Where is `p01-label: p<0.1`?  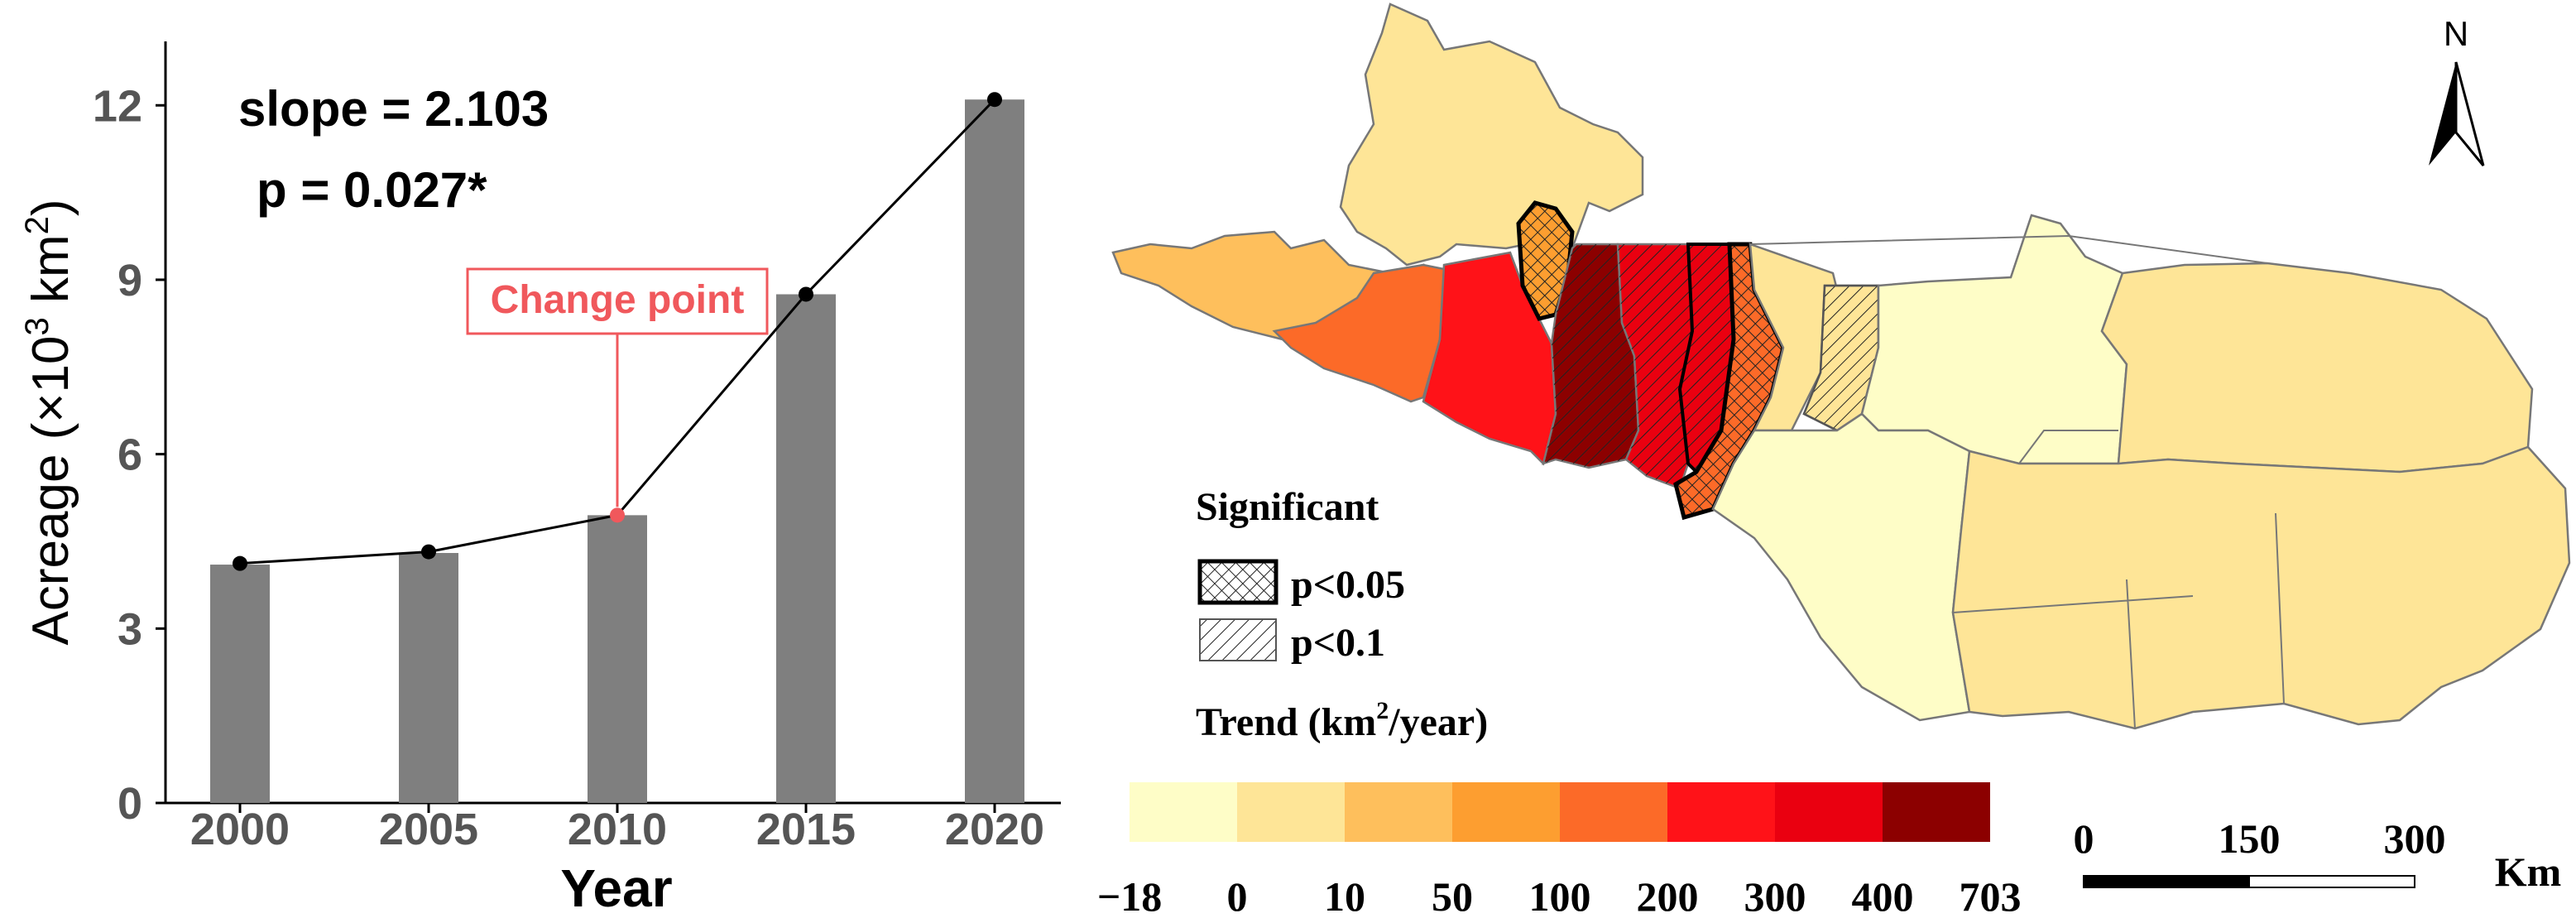 p01-label: p<0.1 is located at coordinates (1338, 643).